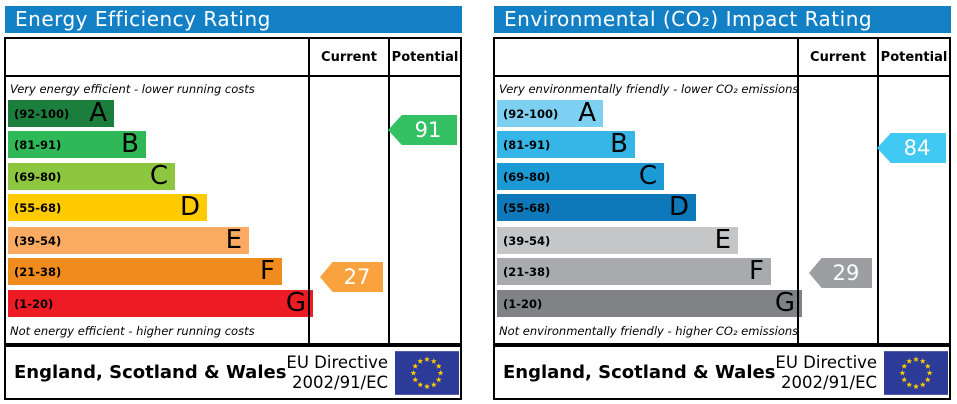 The width and height of the screenshot is (957, 404). I want to click on potential-rating-arrow: 91, so click(422, 130).